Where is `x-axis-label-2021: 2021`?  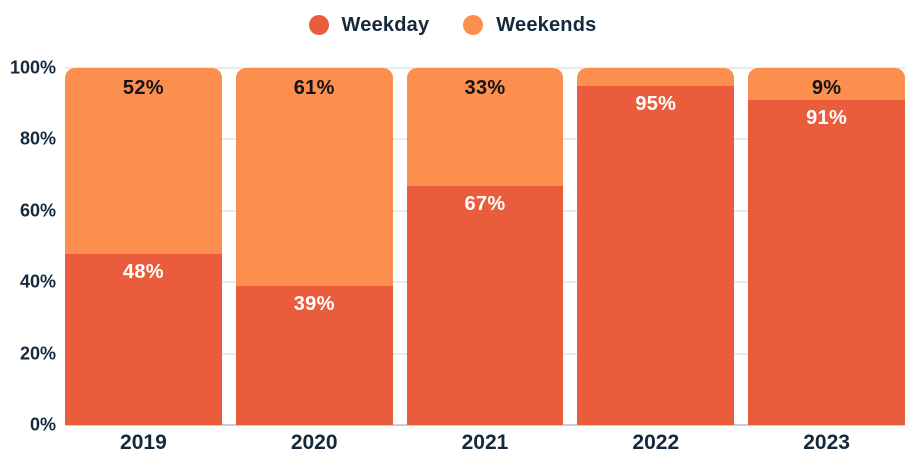 x-axis-label-2021: 2021 is located at coordinates (485, 442).